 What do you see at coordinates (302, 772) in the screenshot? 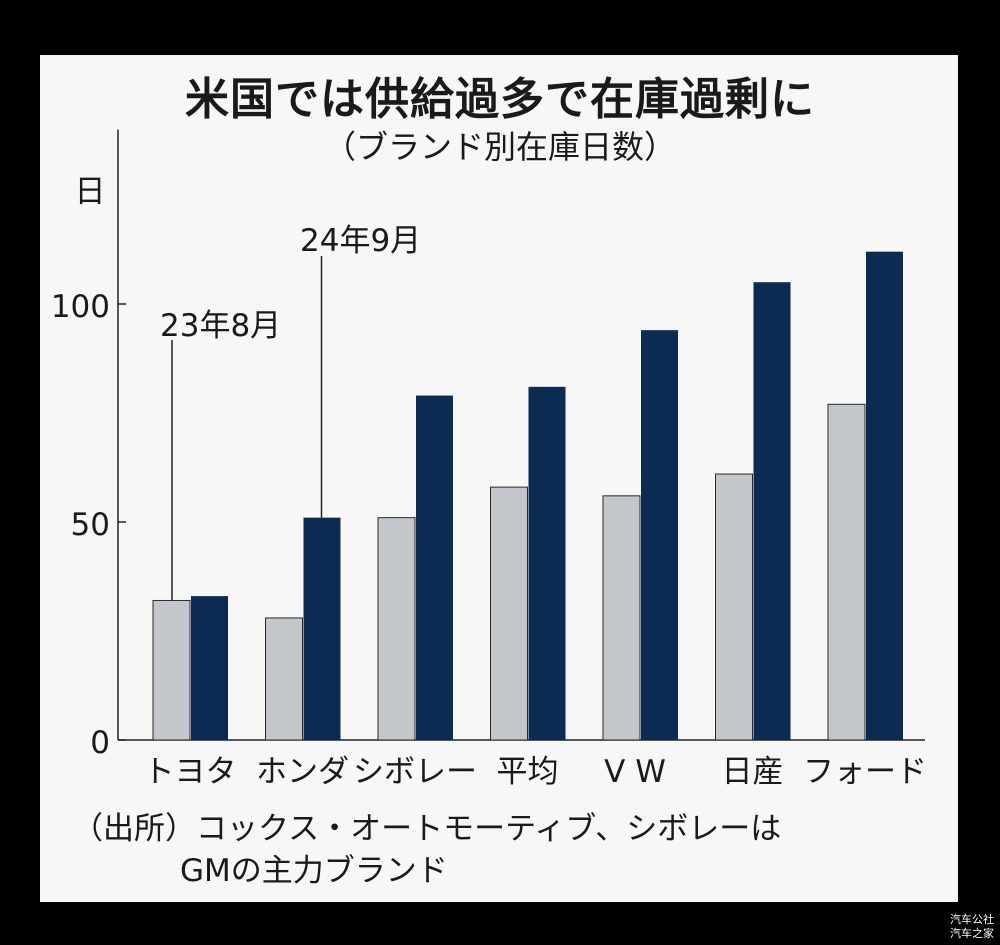
I see `x-tick-label-1: ホンダ` at bounding box center [302, 772].